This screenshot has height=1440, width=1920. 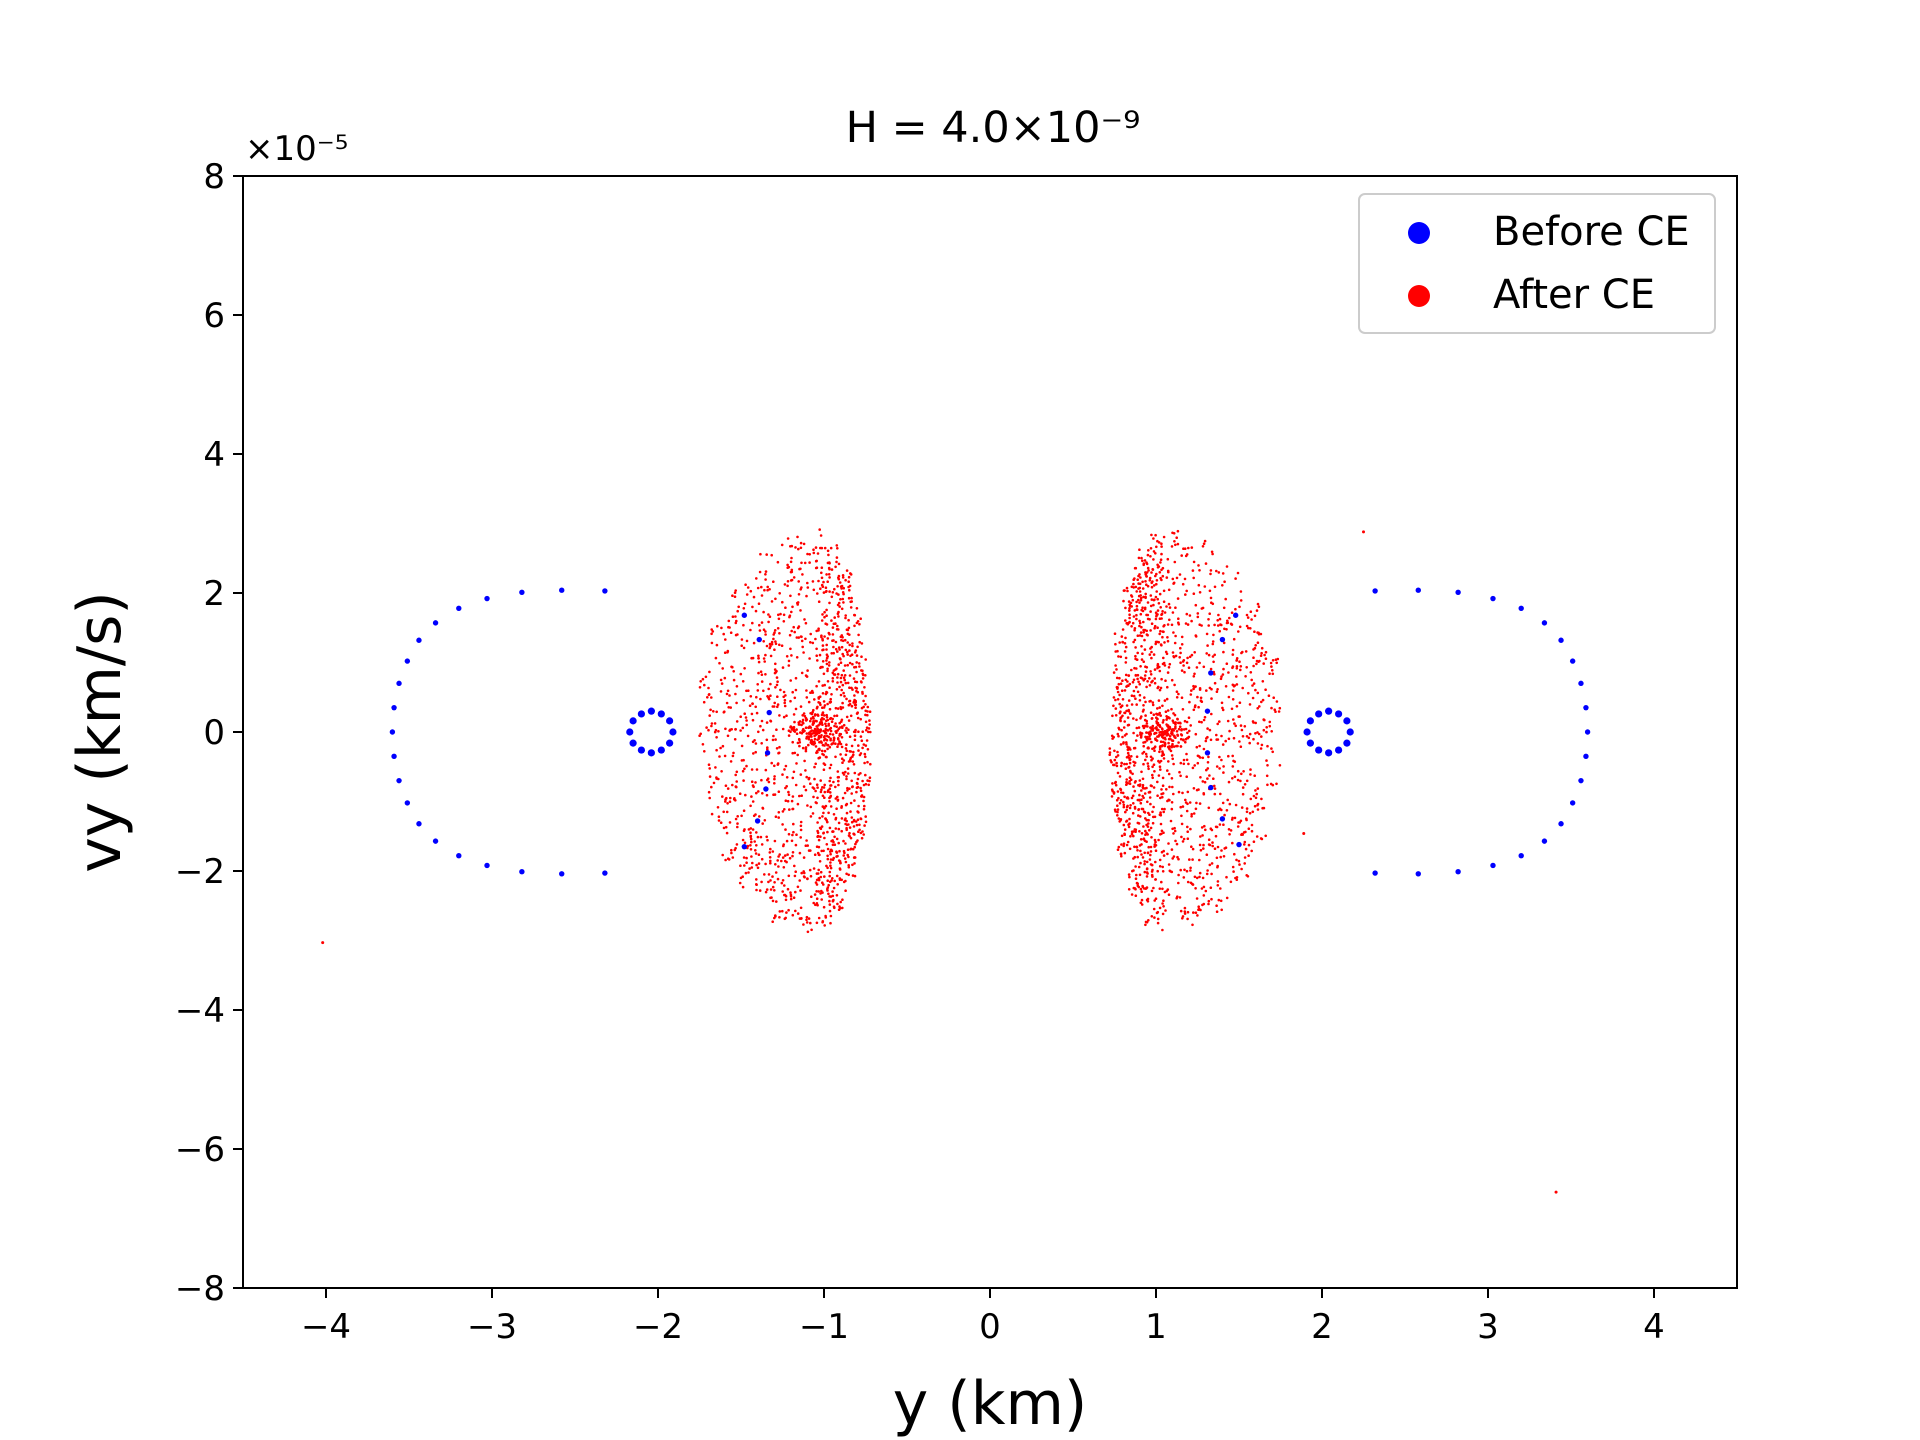 I want to click on legend-box, so click(x=1537, y=263).